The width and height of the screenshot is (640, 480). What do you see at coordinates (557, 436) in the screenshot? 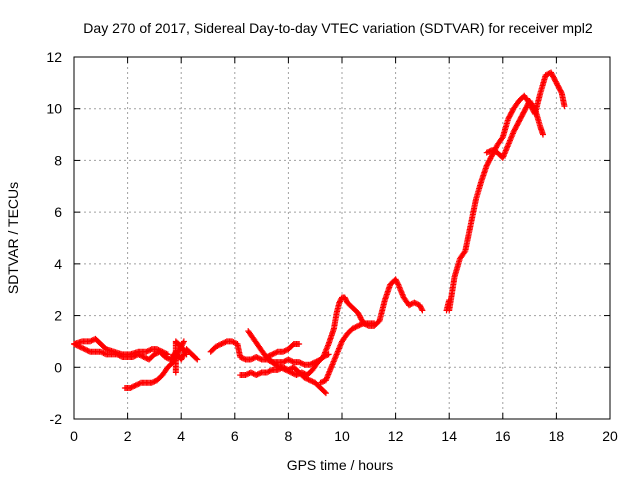
I see `x-tick-label: 18` at bounding box center [557, 436].